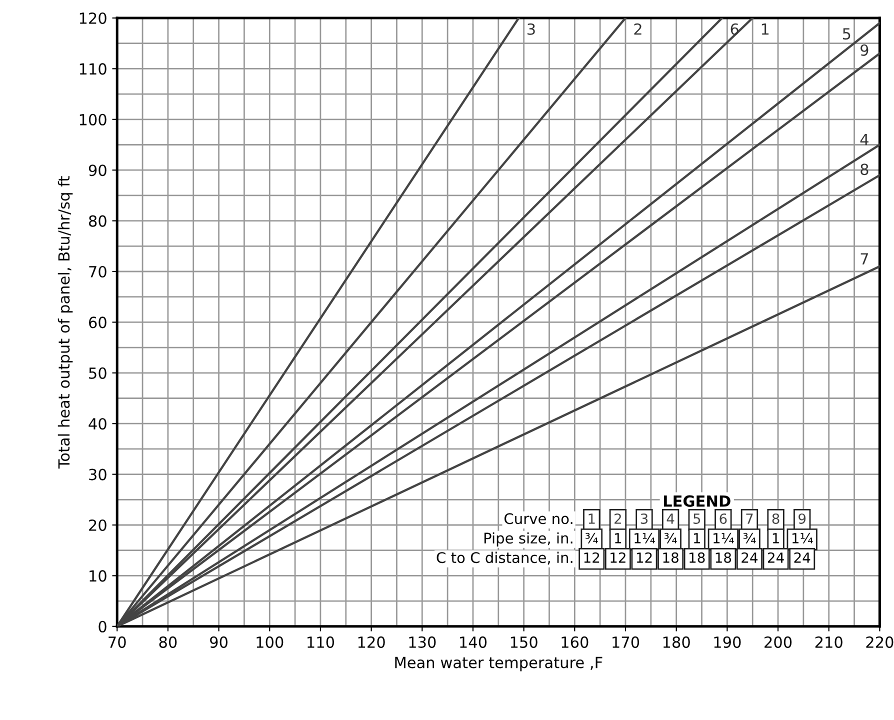 The image size is (894, 720). I want to click on annotation: Pipe size, in., so click(528, 539).